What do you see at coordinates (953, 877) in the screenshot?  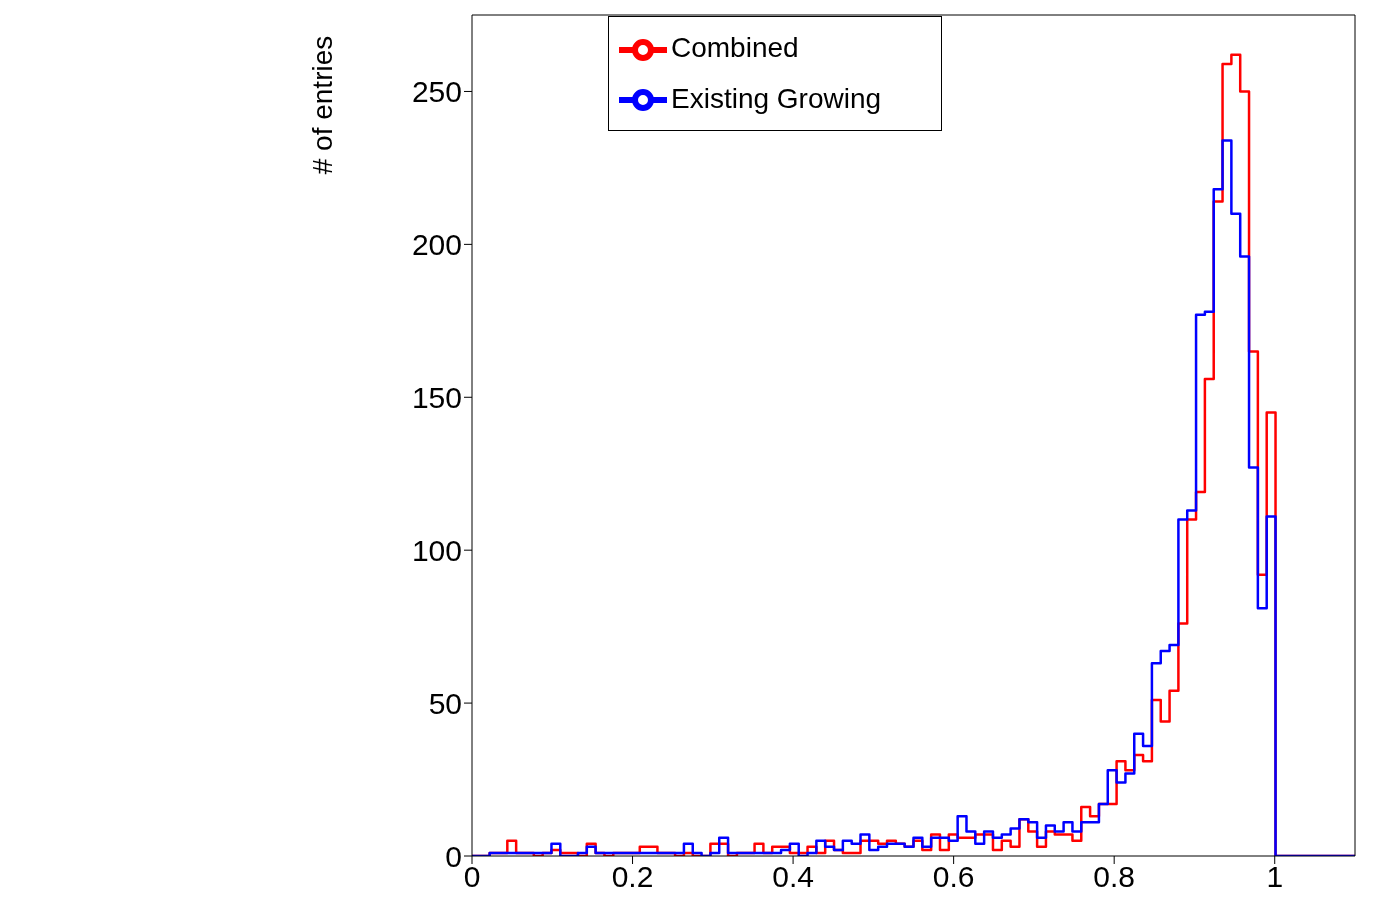 I see `x-tick-label: 0.6` at bounding box center [953, 877].